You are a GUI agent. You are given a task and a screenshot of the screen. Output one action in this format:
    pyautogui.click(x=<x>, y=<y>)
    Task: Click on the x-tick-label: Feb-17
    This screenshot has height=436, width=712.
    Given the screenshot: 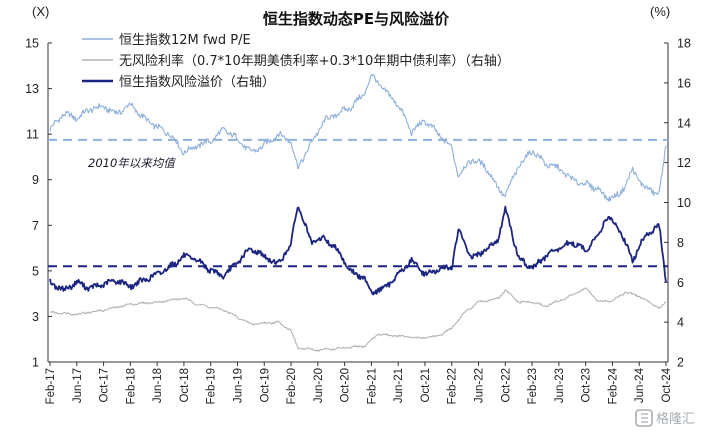 What is the action you would take?
    pyautogui.click(x=51, y=386)
    